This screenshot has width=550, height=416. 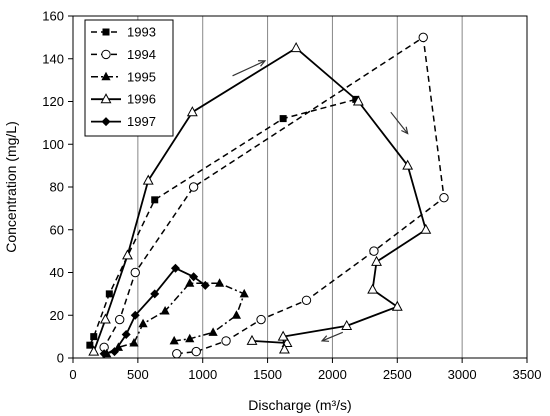 What do you see at coordinates (53, 101) in the screenshot?
I see `y-tick-label: 120` at bounding box center [53, 101].